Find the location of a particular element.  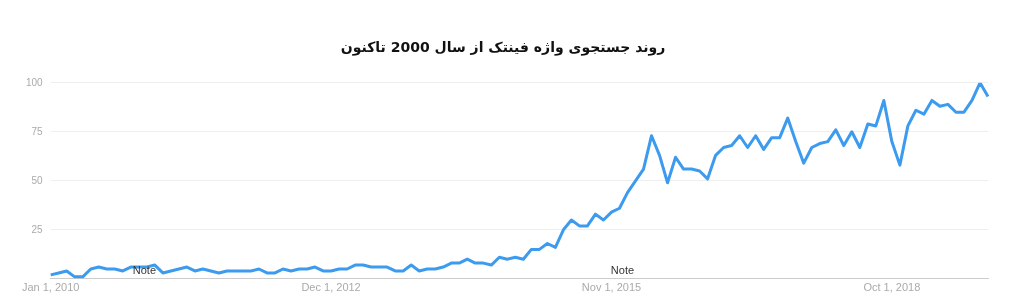

x-tick-label: Jan 1, 2010 is located at coordinates (50, 287).